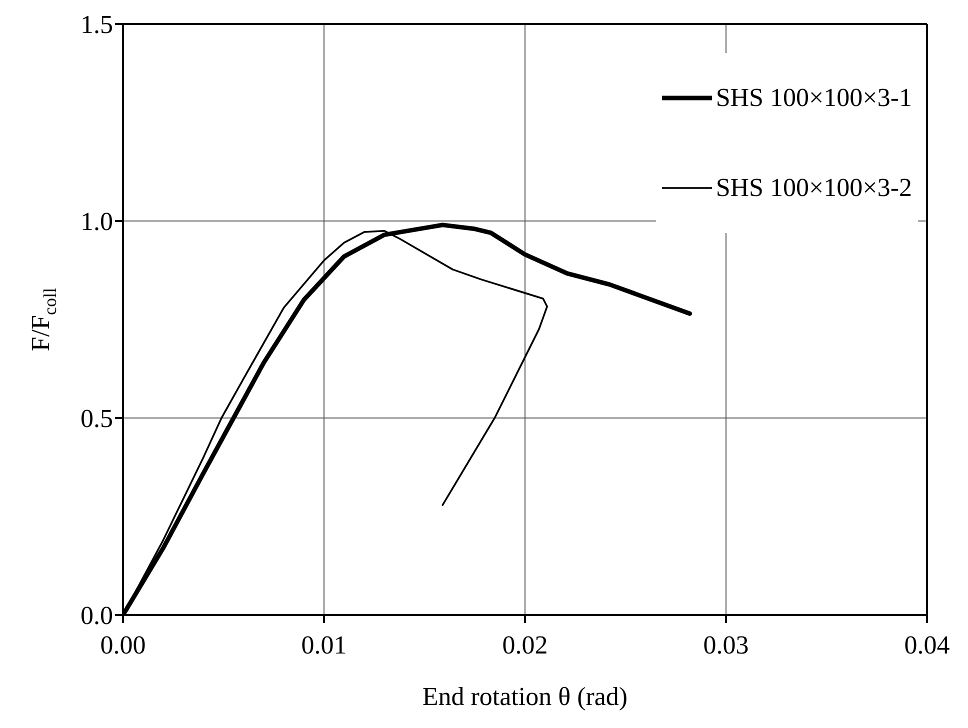  Describe the element at coordinates (123, 645) in the screenshot. I see `x-tick-label: 0.00` at that location.